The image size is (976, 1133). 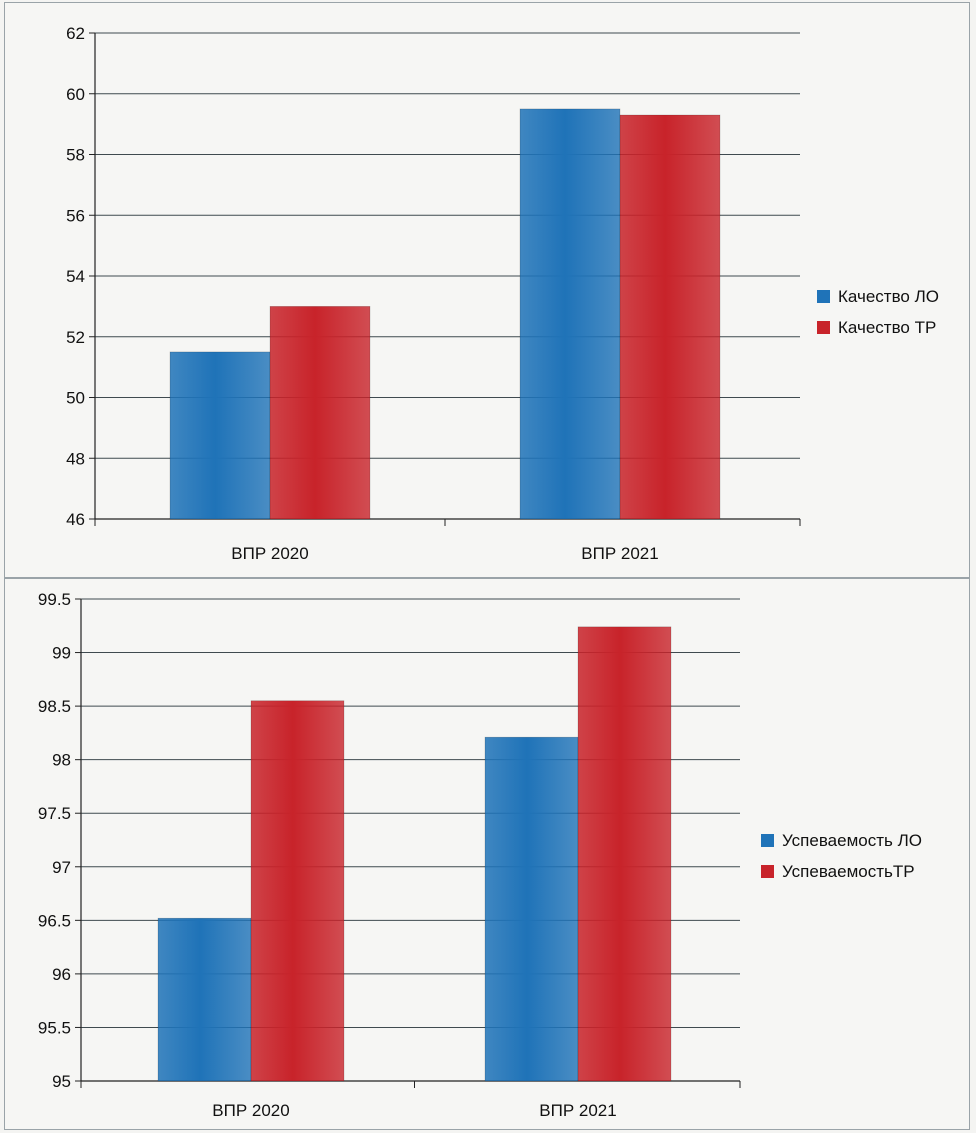 What do you see at coordinates (75, 276) in the screenshot?
I see `y-tick-label: 54` at bounding box center [75, 276].